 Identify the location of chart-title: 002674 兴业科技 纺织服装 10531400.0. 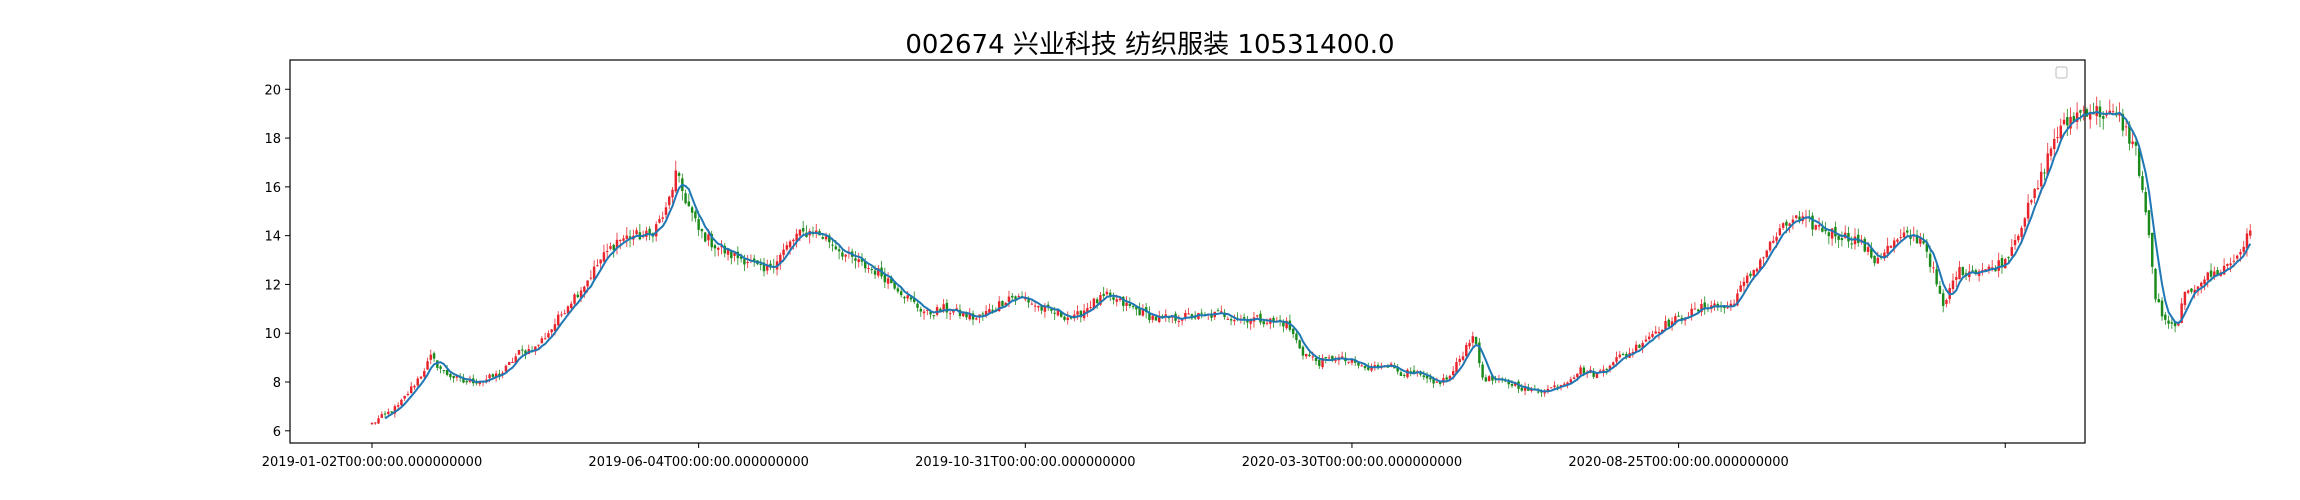
(1150, 45).